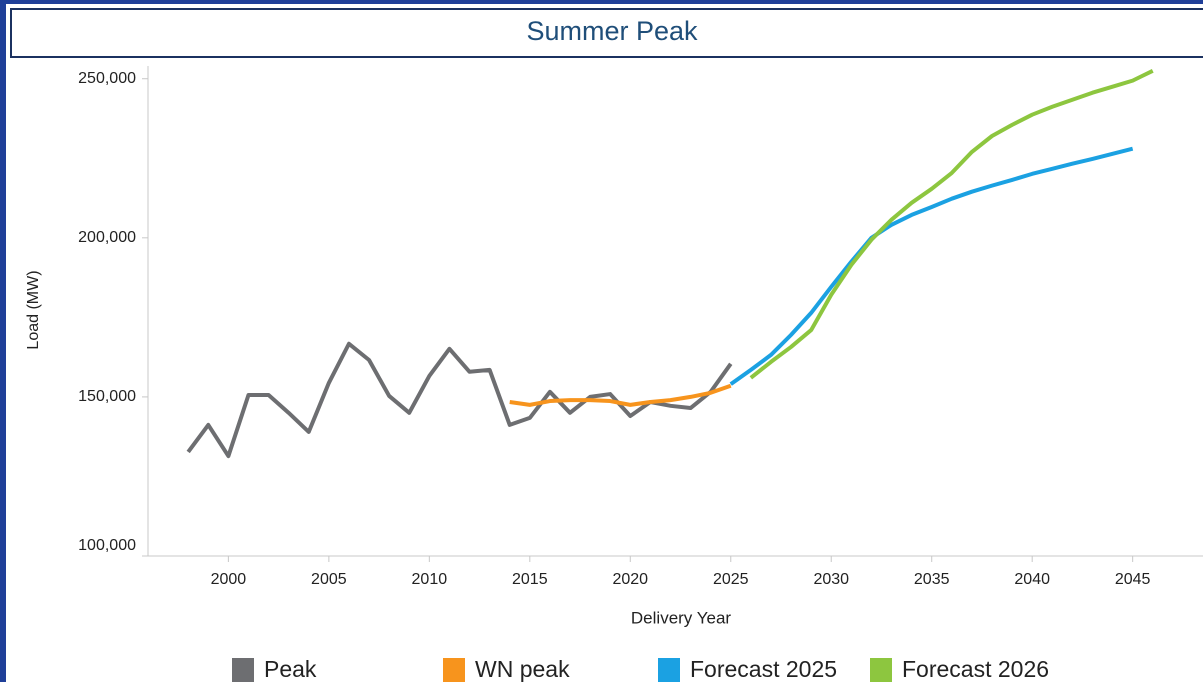 This screenshot has height=682, width=1203. I want to click on y-tick-label: 250,000, so click(107, 78).